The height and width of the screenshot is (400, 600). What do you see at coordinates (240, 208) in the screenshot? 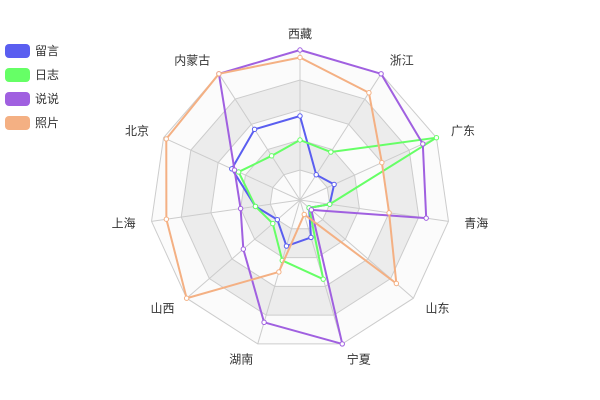
I see `data-point-说说-上海` at bounding box center [240, 208].